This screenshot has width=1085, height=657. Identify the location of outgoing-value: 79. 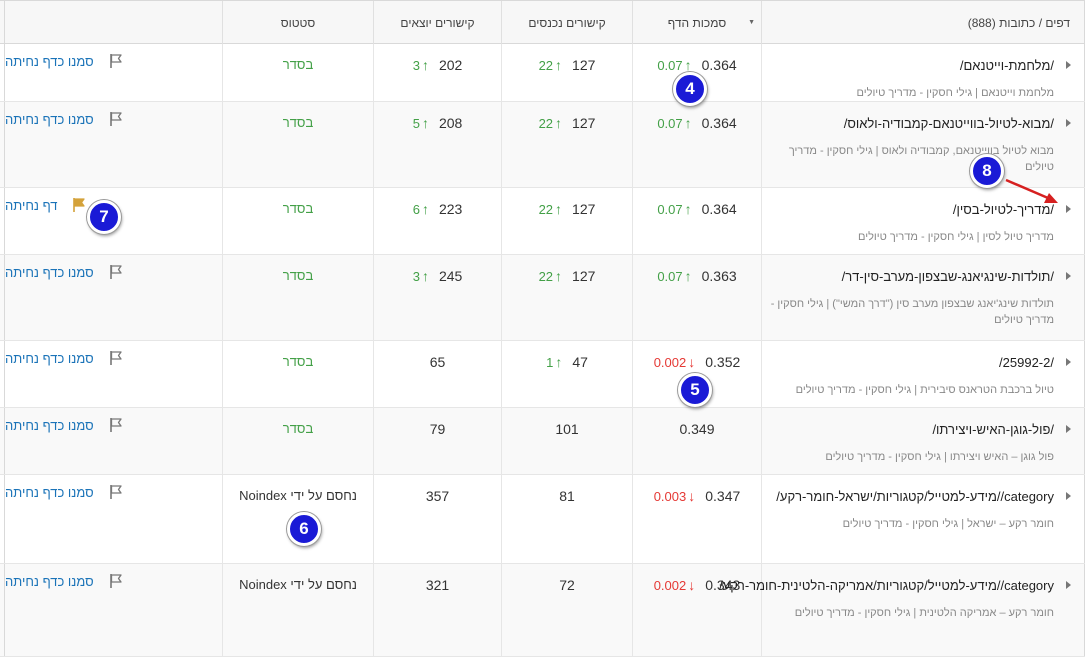
(437, 429).